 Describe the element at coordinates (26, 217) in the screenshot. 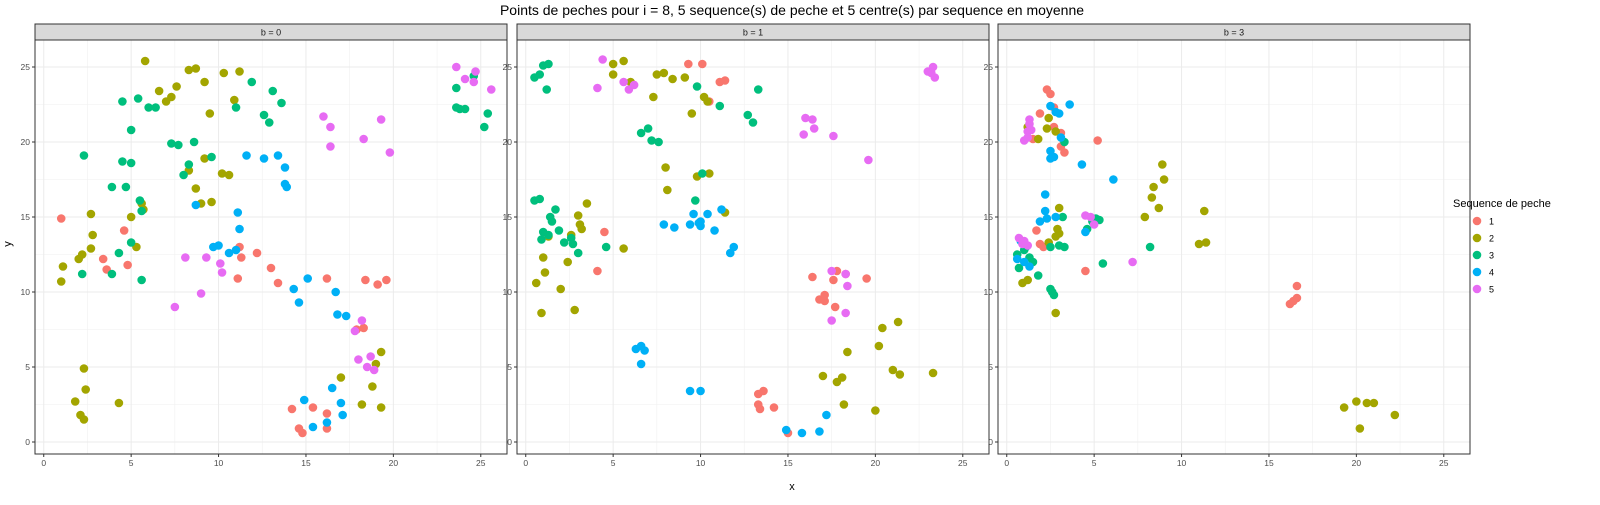

I see `y-tick-label: 15` at that location.